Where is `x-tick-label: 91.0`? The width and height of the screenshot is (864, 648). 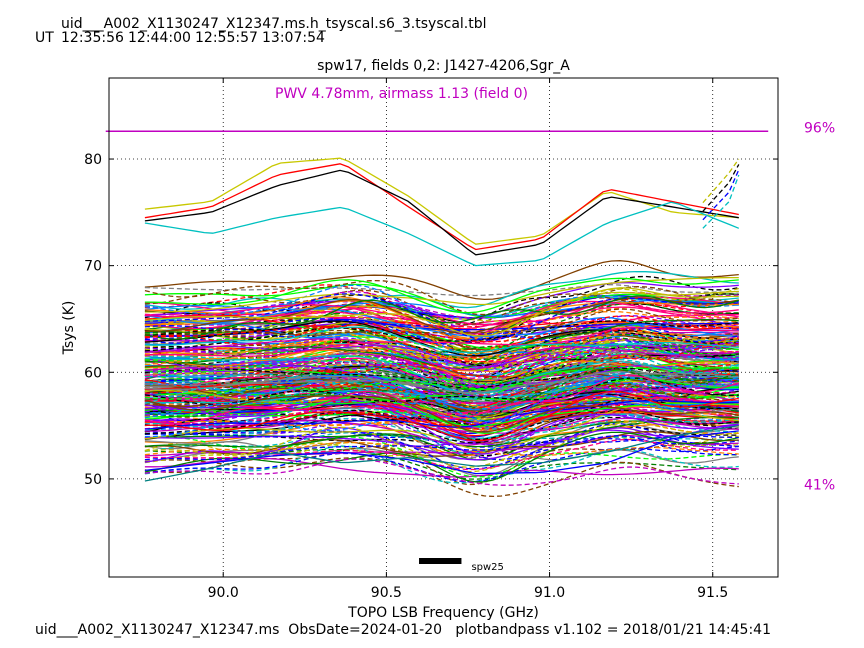
x-tick-label: 91.0 is located at coordinates (549, 593).